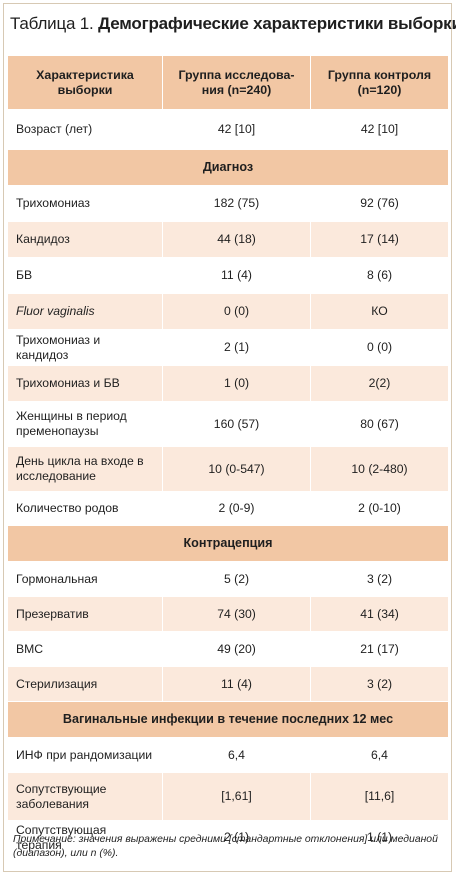  Describe the element at coordinates (236, 424) in the screenshot. I see `study-group-value: 160 (57)` at that location.